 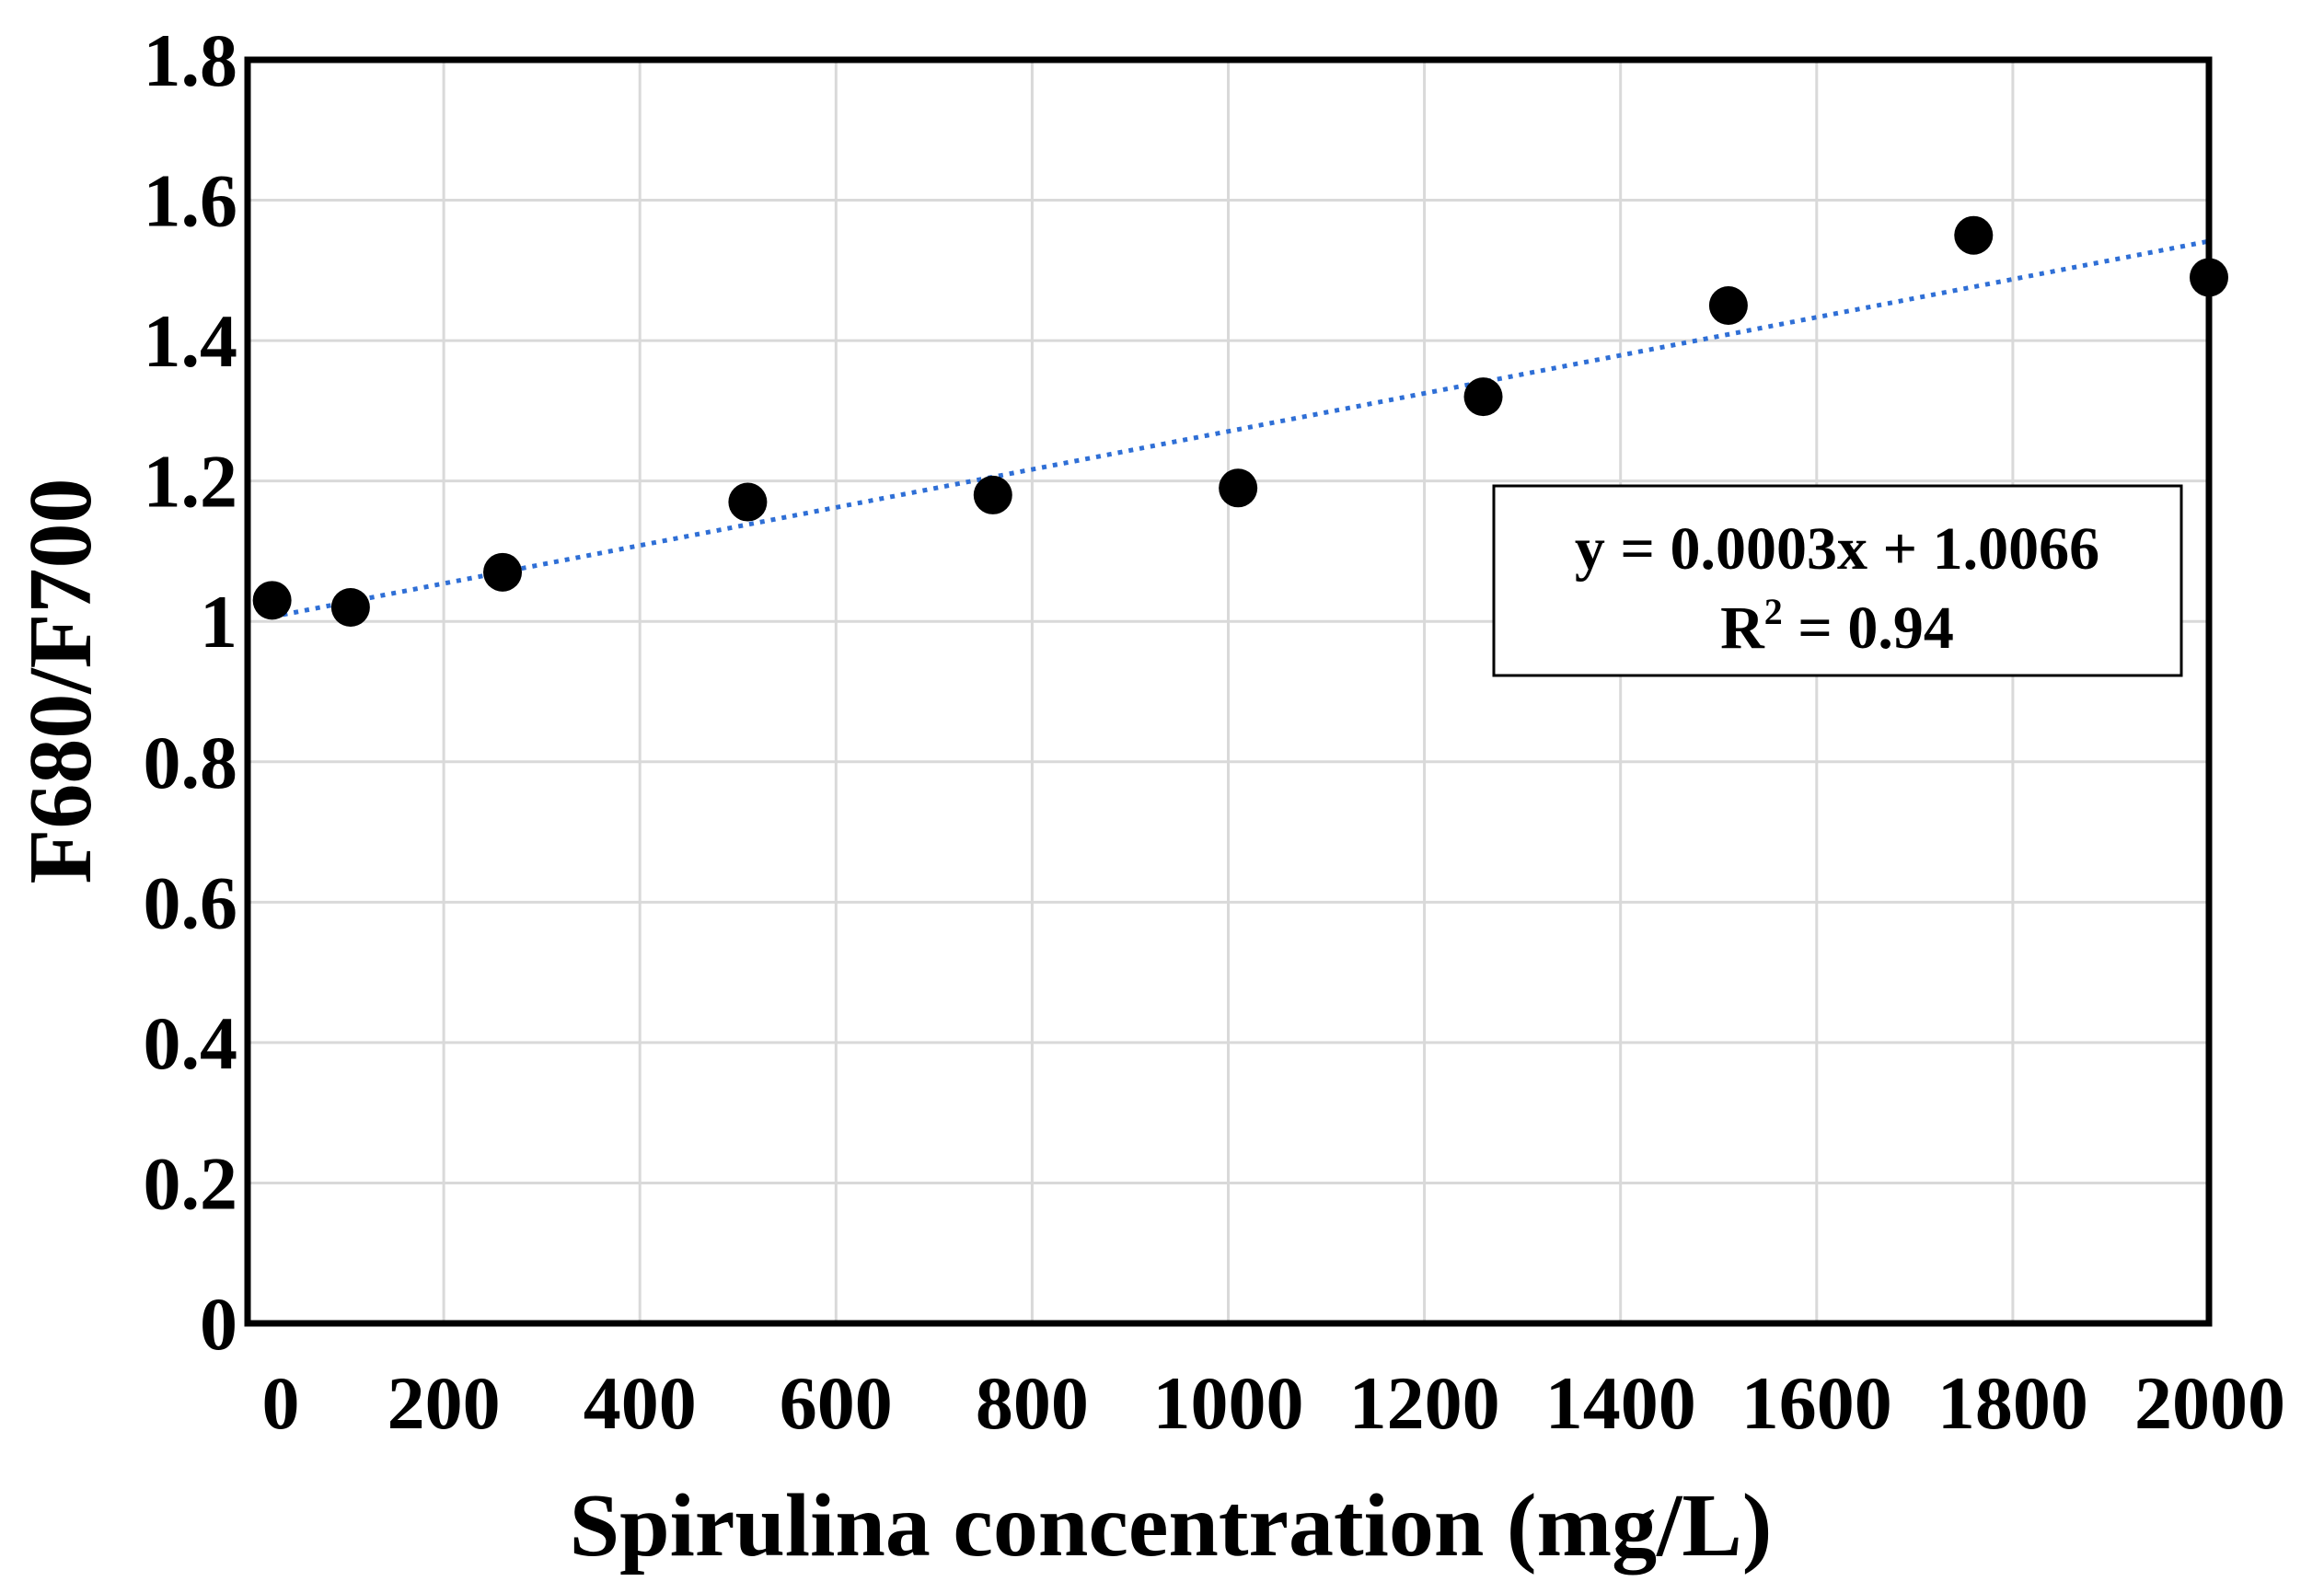 What do you see at coordinates (2209, 1403) in the screenshot?
I see `x-tick-label: 2000` at bounding box center [2209, 1403].